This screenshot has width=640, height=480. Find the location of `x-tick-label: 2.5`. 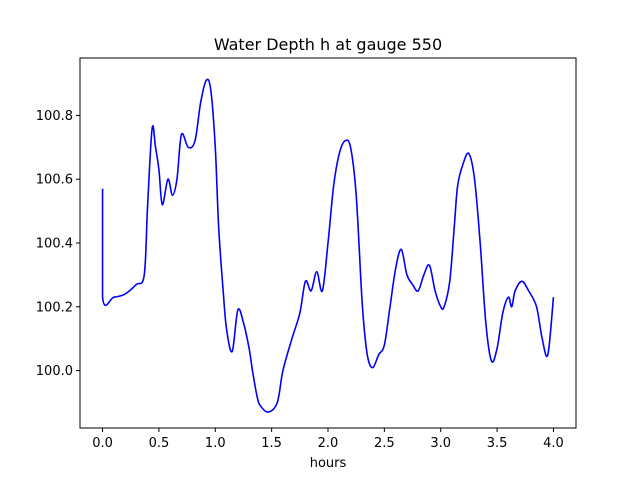

x-tick-label: 2.5 is located at coordinates (384, 443).